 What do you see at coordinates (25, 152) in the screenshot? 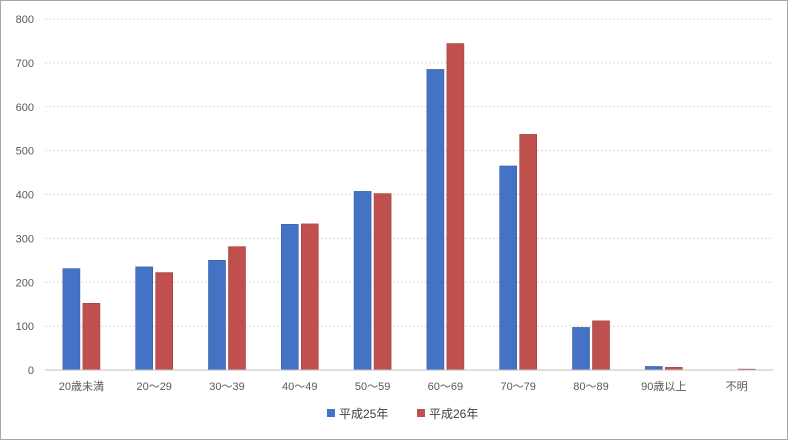
I see `y-tick-label: 500` at bounding box center [25, 152].